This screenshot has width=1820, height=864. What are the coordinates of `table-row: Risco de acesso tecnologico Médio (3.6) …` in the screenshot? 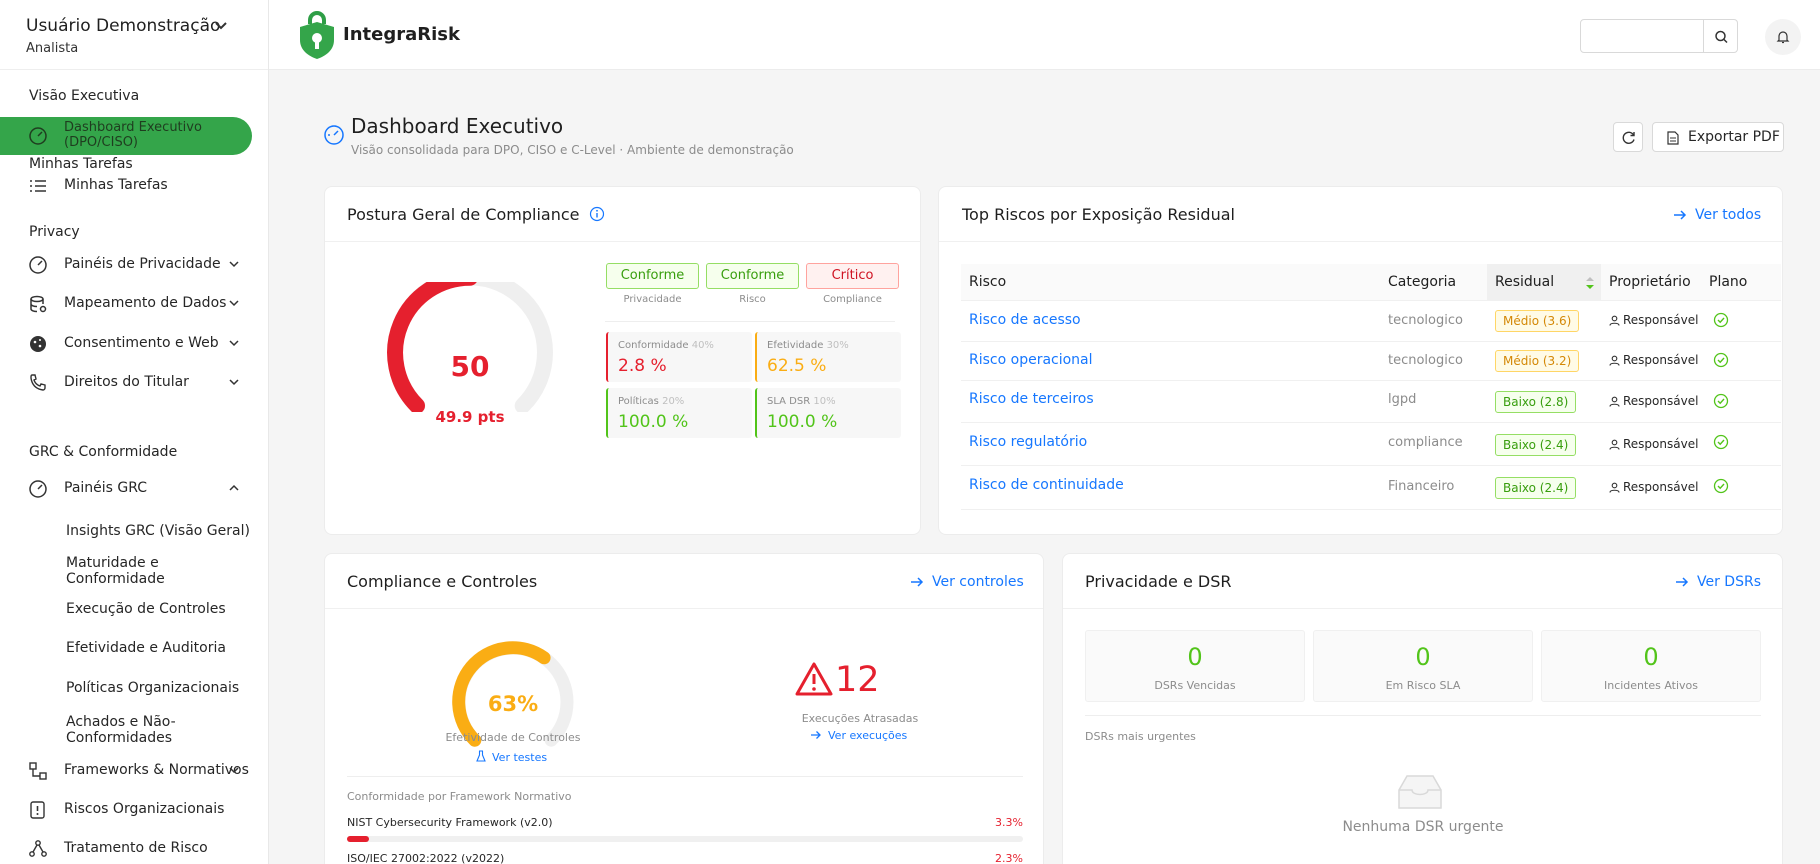 It's located at (1371, 321).